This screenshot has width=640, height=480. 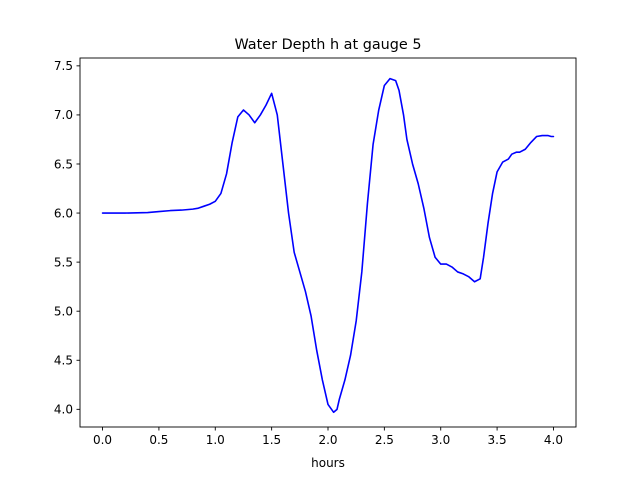 What do you see at coordinates (327, 45) in the screenshot?
I see `chart-title: Water Depth h at gauge 5` at bounding box center [327, 45].